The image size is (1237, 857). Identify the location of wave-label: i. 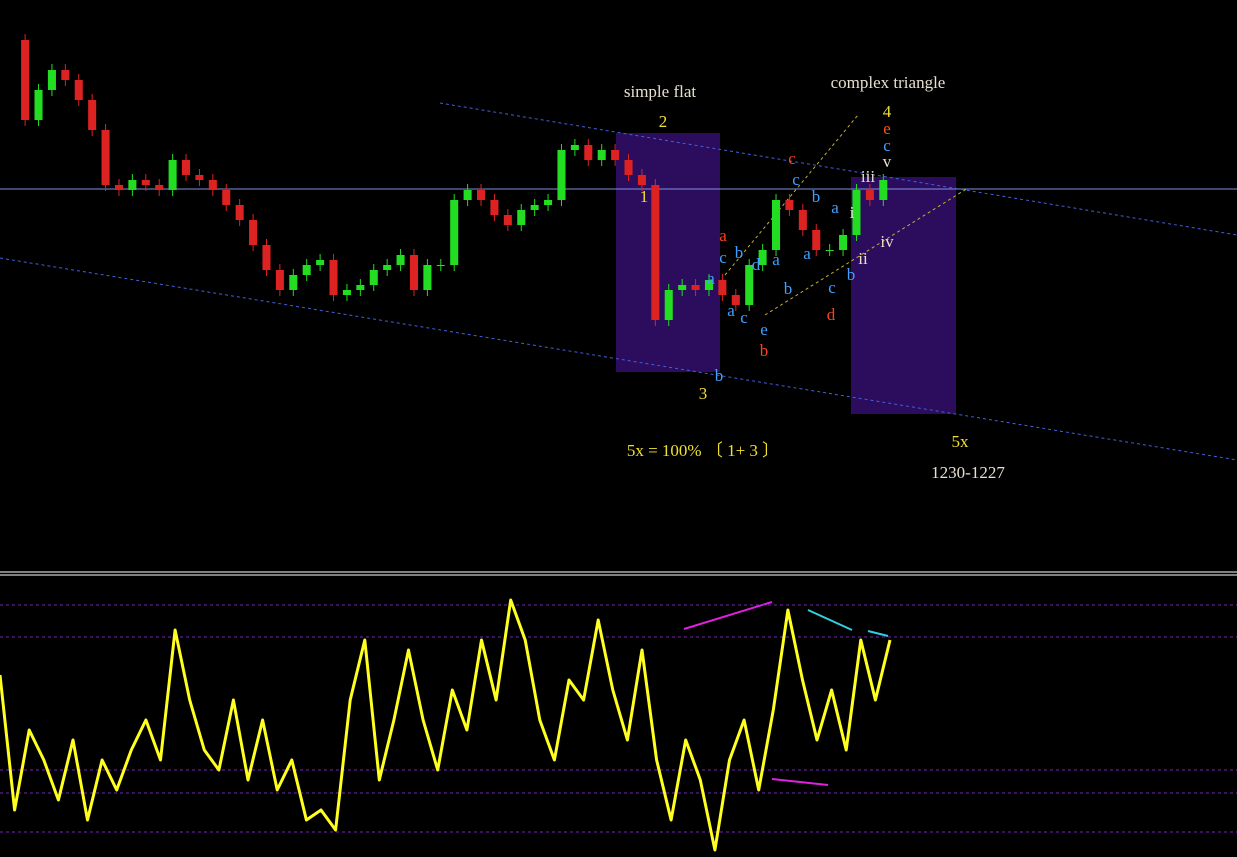
(852, 212).